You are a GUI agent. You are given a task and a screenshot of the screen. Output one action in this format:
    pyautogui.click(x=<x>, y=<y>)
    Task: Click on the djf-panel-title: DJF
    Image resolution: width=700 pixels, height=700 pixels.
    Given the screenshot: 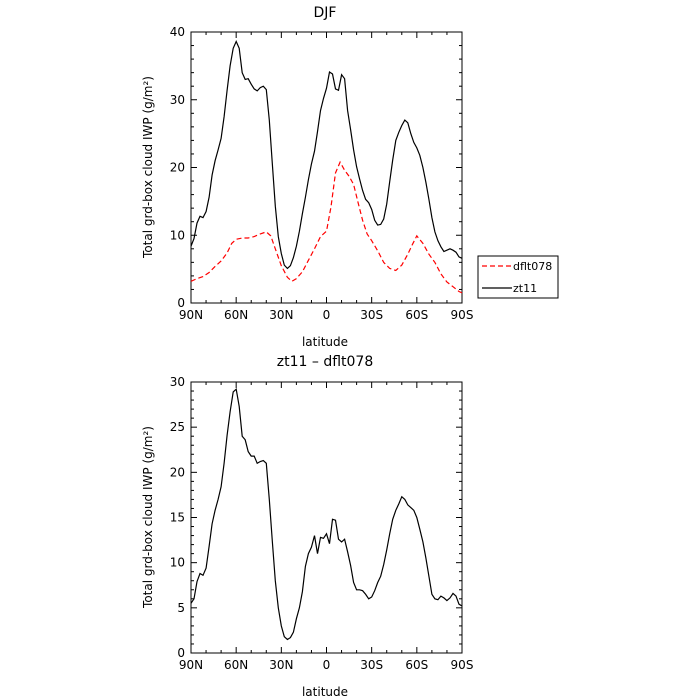 What is the action you would take?
    pyautogui.click(x=325, y=13)
    